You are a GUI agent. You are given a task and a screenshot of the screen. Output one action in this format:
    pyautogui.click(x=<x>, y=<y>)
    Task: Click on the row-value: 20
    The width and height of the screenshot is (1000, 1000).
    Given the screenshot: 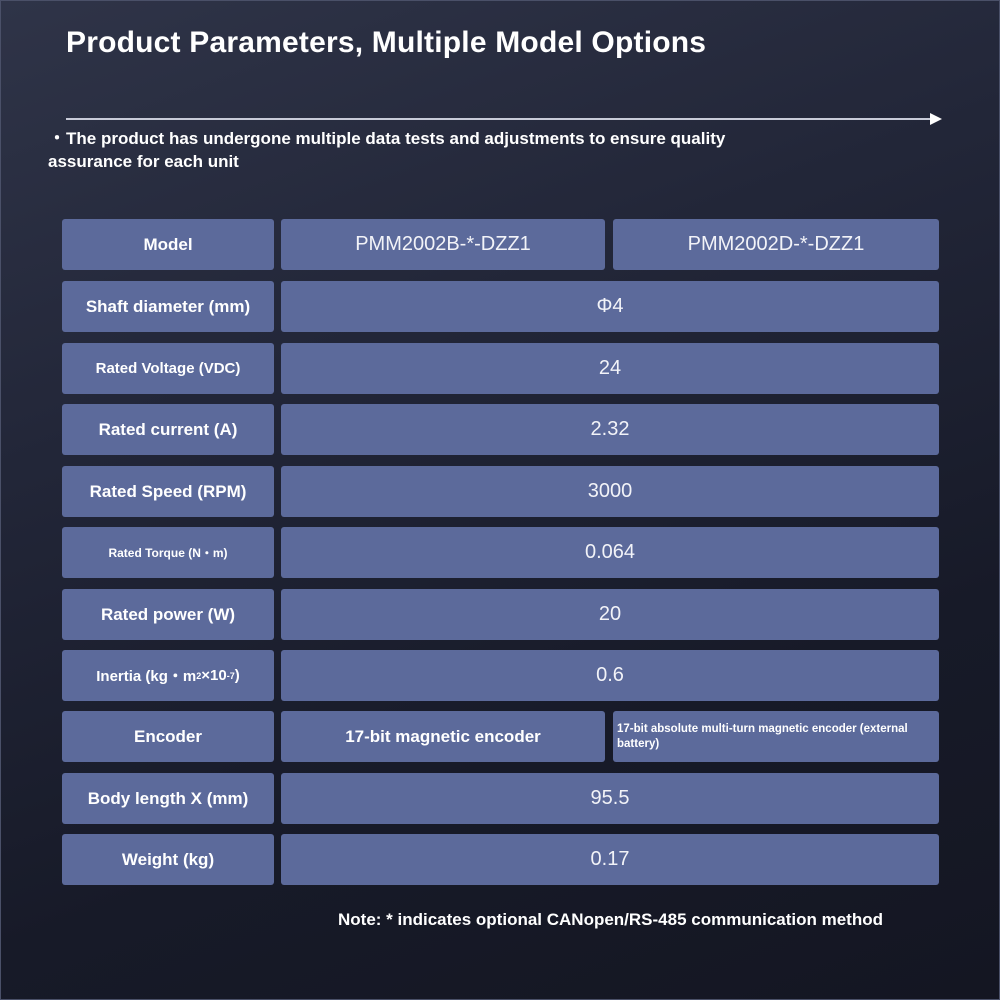 What is the action you would take?
    pyautogui.click(x=610, y=614)
    